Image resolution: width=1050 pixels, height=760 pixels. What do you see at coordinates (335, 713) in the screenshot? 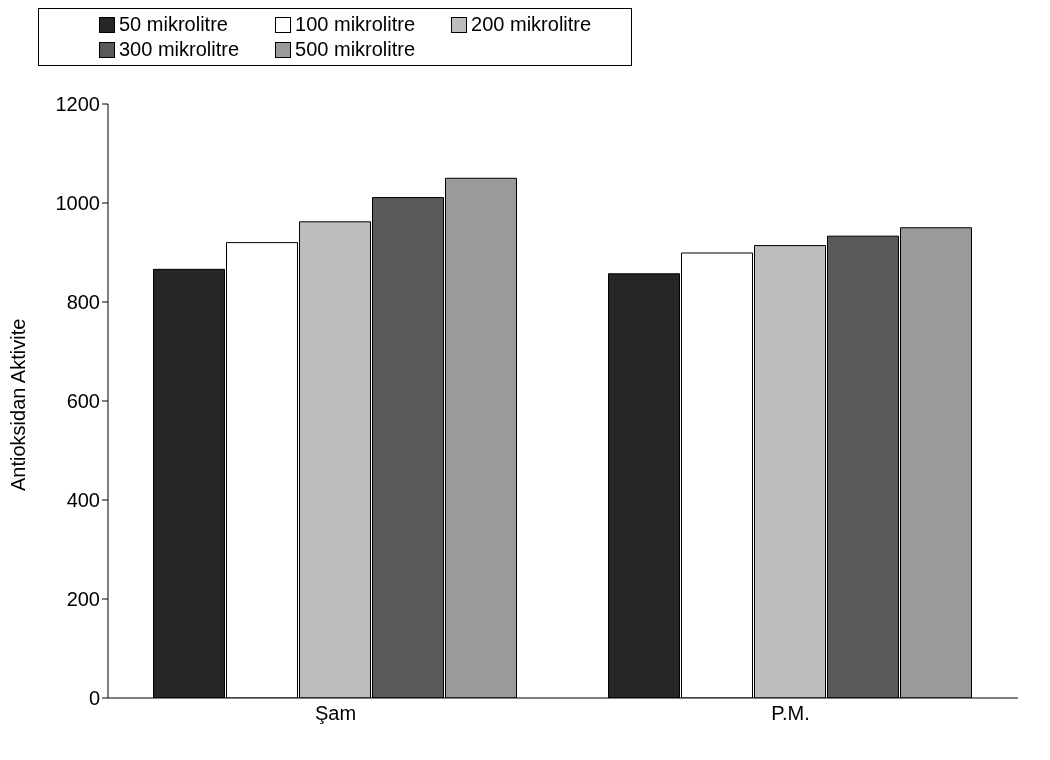
I see `x-tick-label: Şam` at bounding box center [335, 713].